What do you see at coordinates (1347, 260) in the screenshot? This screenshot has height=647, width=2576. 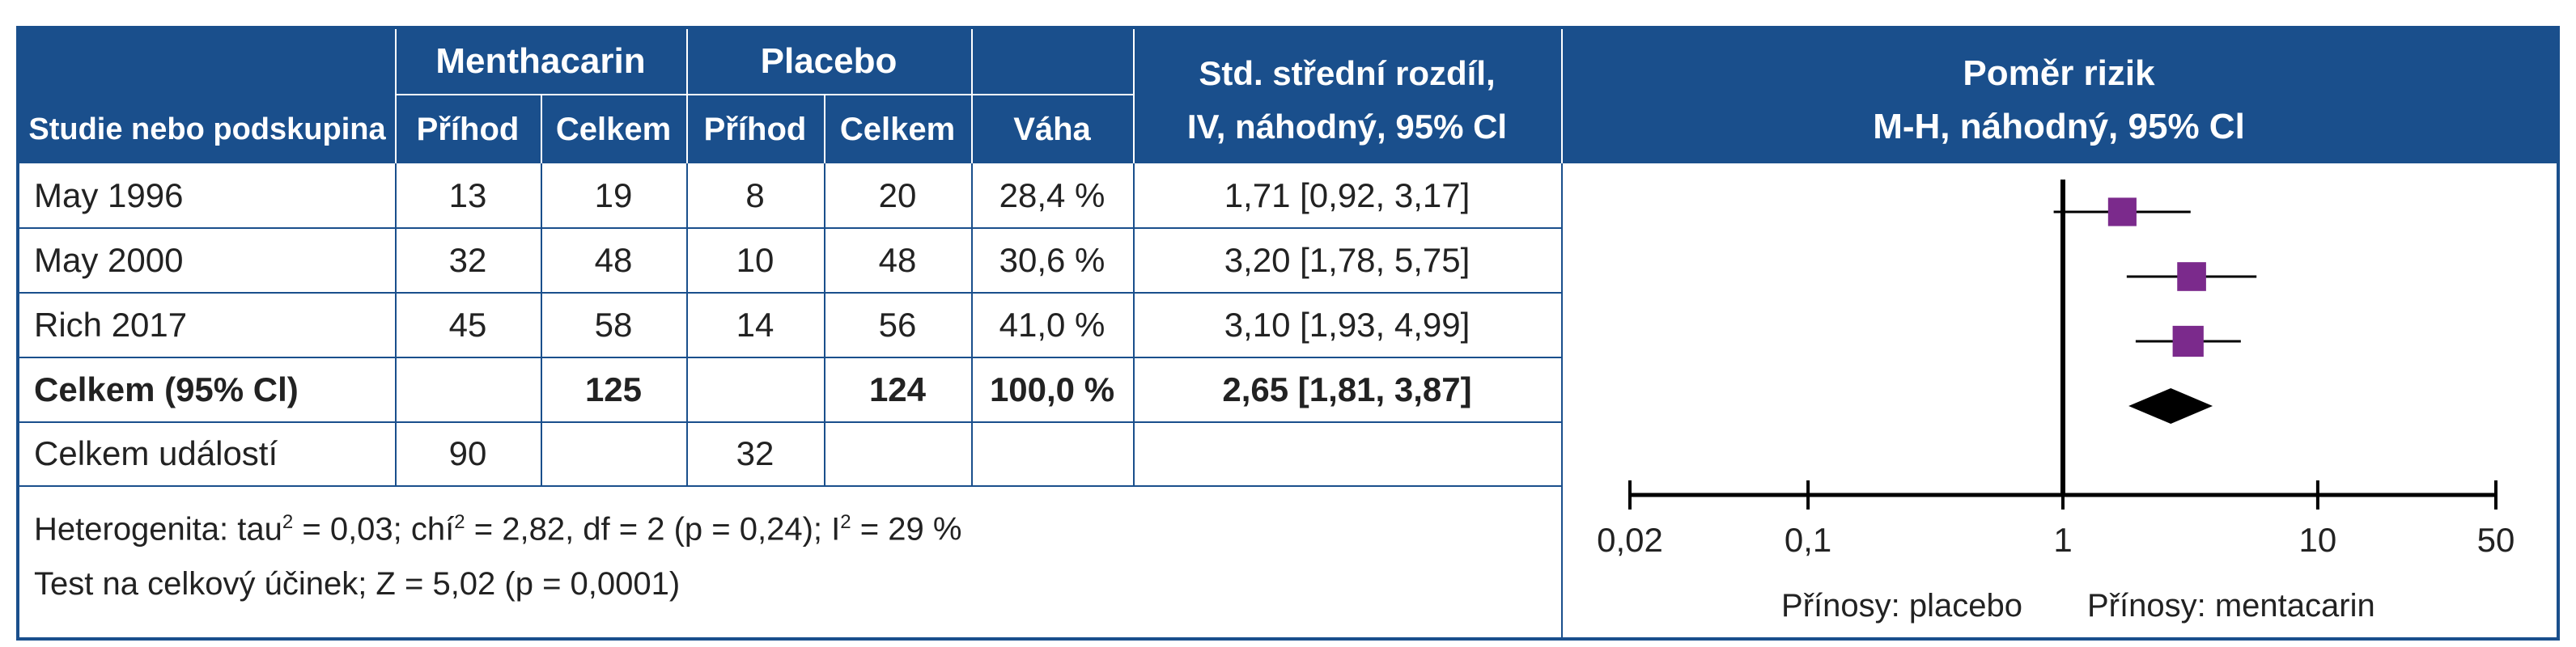 I see `effect-estimate: 3,20 [1,78, 5,75]` at bounding box center [1347, 260].